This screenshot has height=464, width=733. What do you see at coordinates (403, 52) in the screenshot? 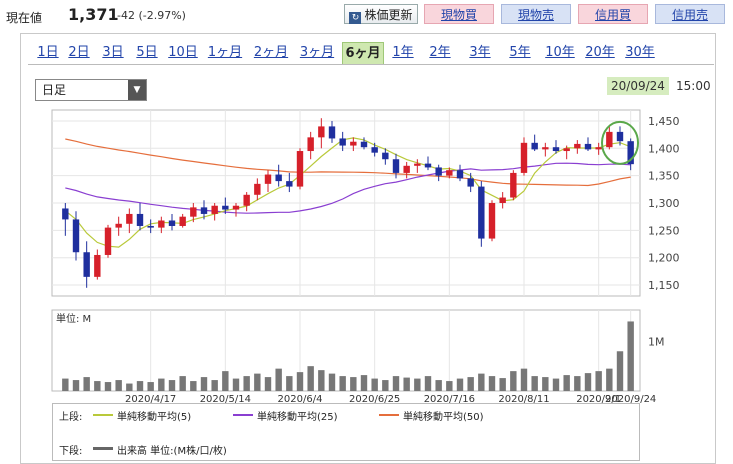
I see `period-tab-9: 1年` at bounding box center [403, 52].